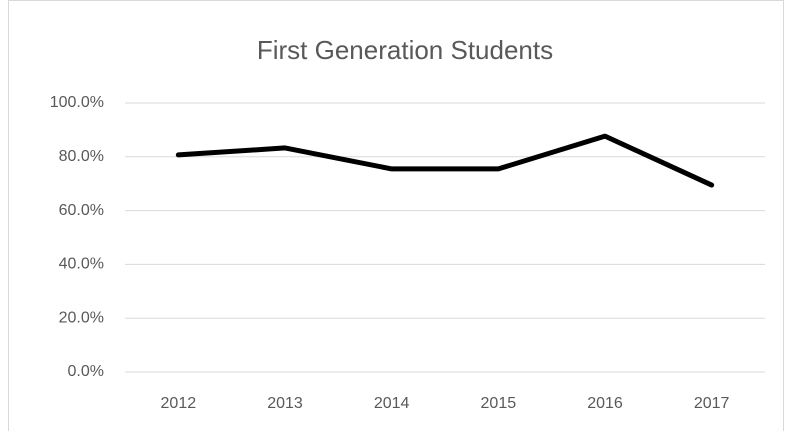  I want to click on y-tick-label: 0.0%, so click(86, 371).